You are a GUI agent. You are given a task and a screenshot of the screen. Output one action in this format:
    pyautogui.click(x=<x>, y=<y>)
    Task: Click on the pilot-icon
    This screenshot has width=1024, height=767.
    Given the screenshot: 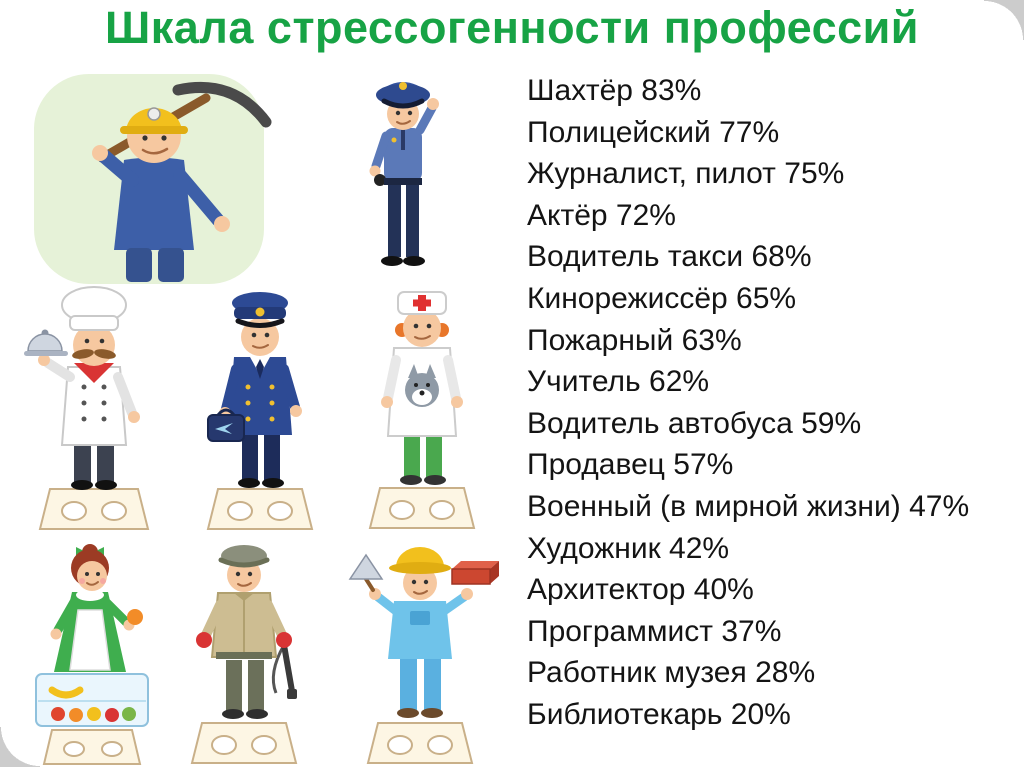 What is the action you would take?
    pyautogui.click(x=260, y=411)
    